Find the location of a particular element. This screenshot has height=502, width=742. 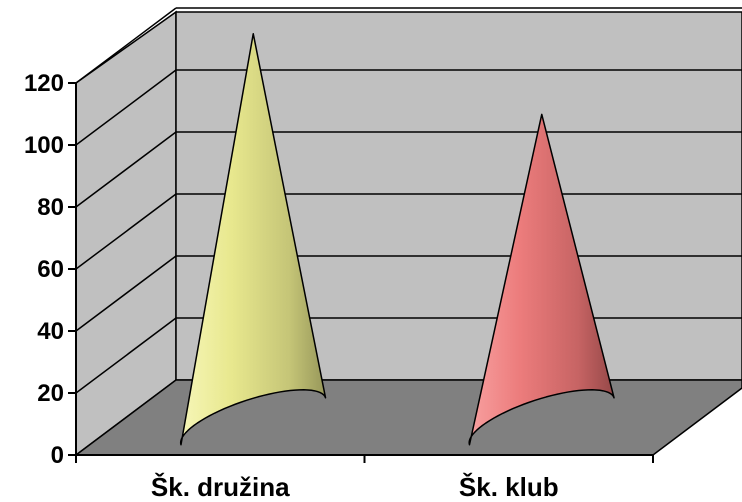

y-tick-label: 100 is located at coordinates (44, 145).